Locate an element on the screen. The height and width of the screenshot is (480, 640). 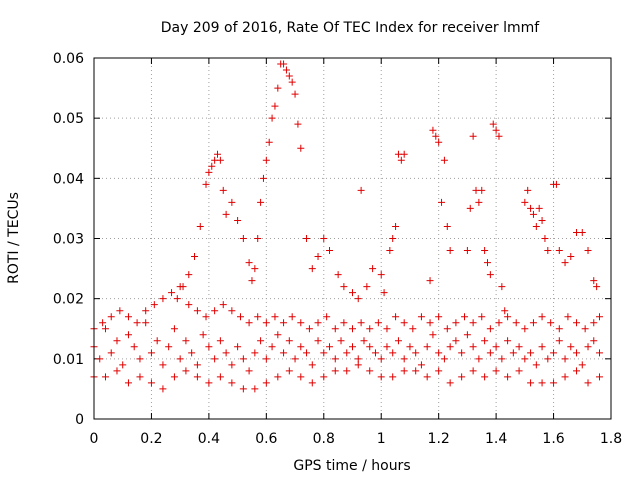
x-tick-label: 0.6 is located at coordinates (266, 439).